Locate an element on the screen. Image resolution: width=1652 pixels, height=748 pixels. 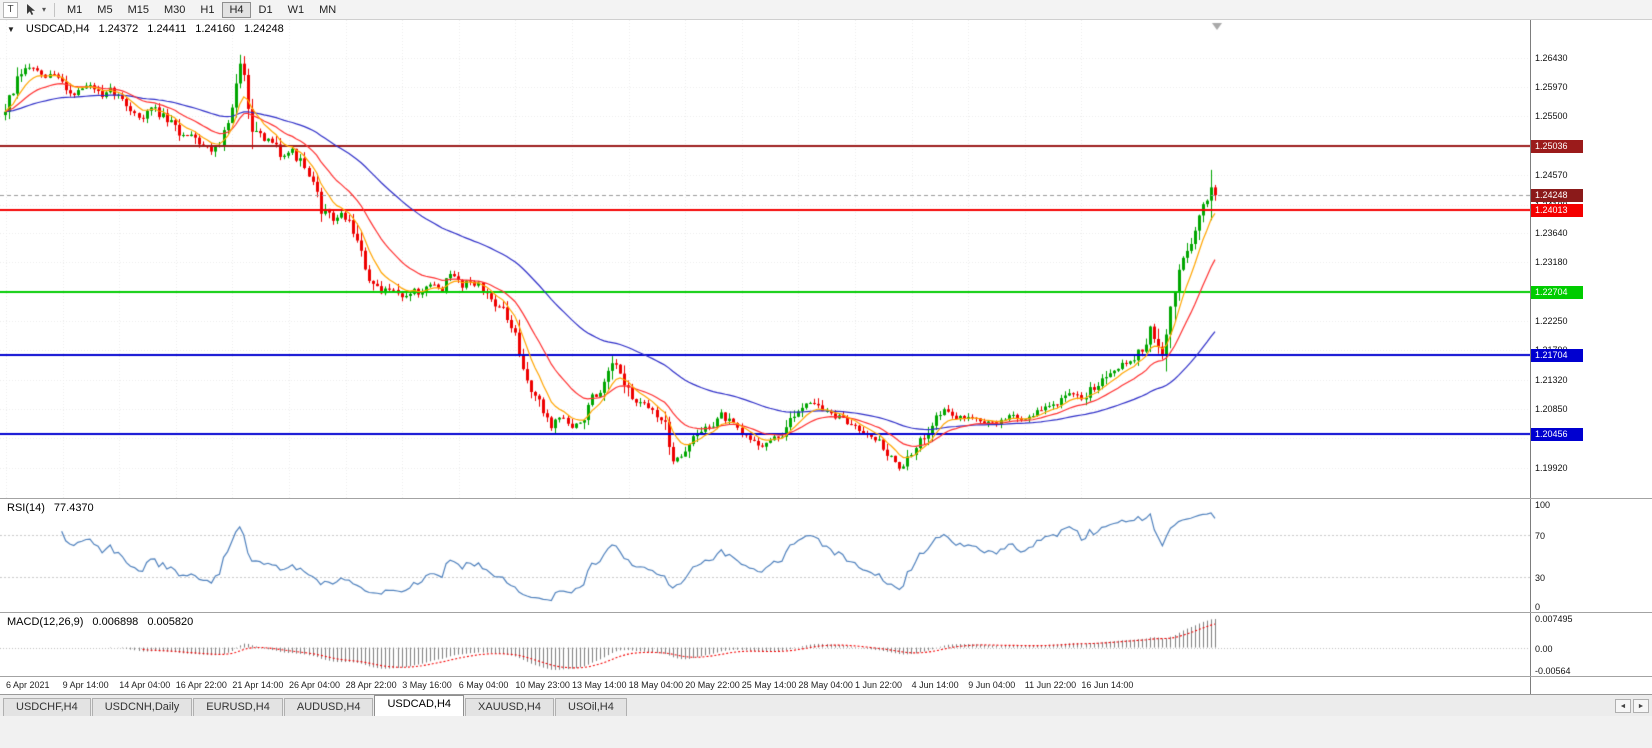
price-axis-label: 1.24570 is located at coordinates (1551, 174).